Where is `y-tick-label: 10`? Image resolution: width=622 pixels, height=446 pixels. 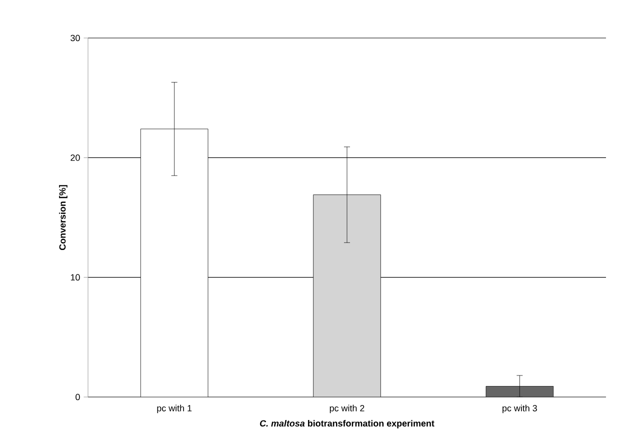
y-tick-label: 10 is located at coordinates (75, 277).